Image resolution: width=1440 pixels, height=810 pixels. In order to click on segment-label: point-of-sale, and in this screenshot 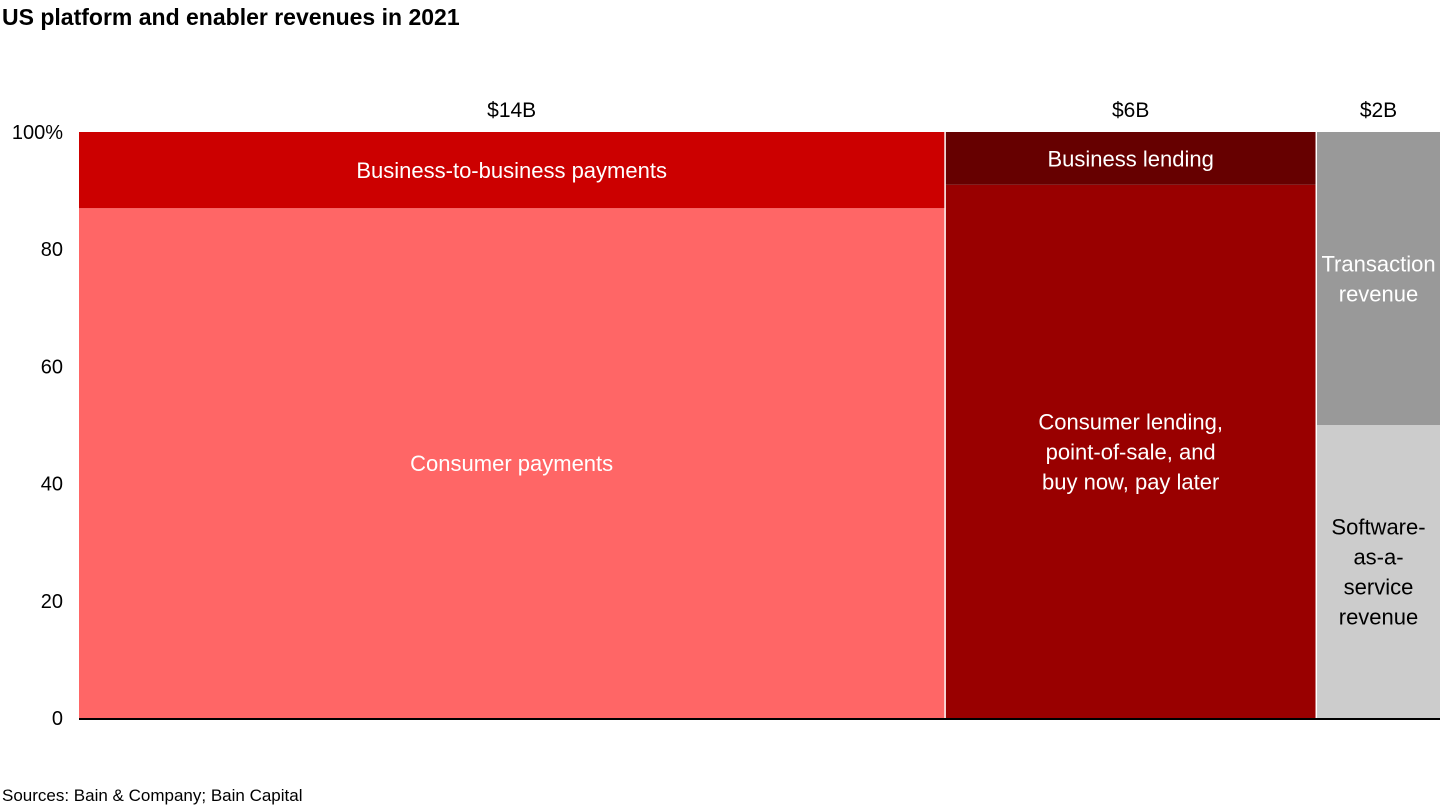, I will do `click(1131, 451)`.